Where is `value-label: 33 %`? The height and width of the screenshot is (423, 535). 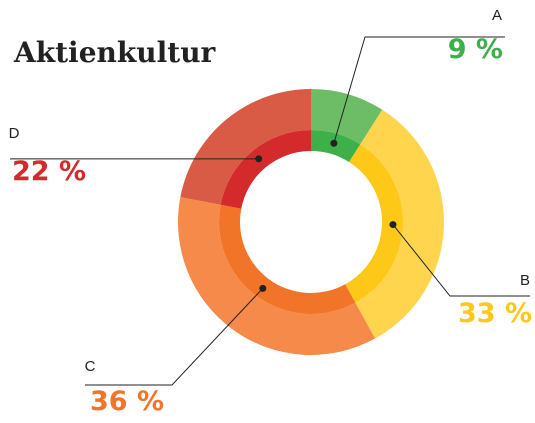
value-label: 33 % is located at coordinates (495, 313).